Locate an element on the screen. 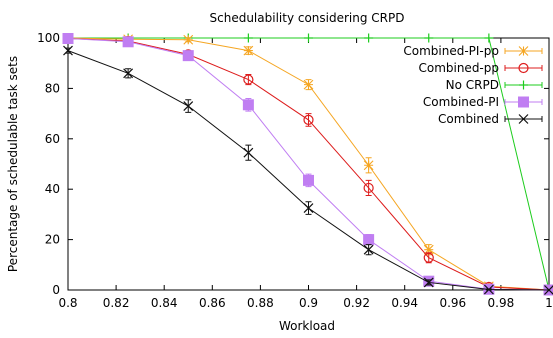 The width and height of the screenshot is (553, 338). x-tick-label: 0.92 is located at coordinates (356, 303).